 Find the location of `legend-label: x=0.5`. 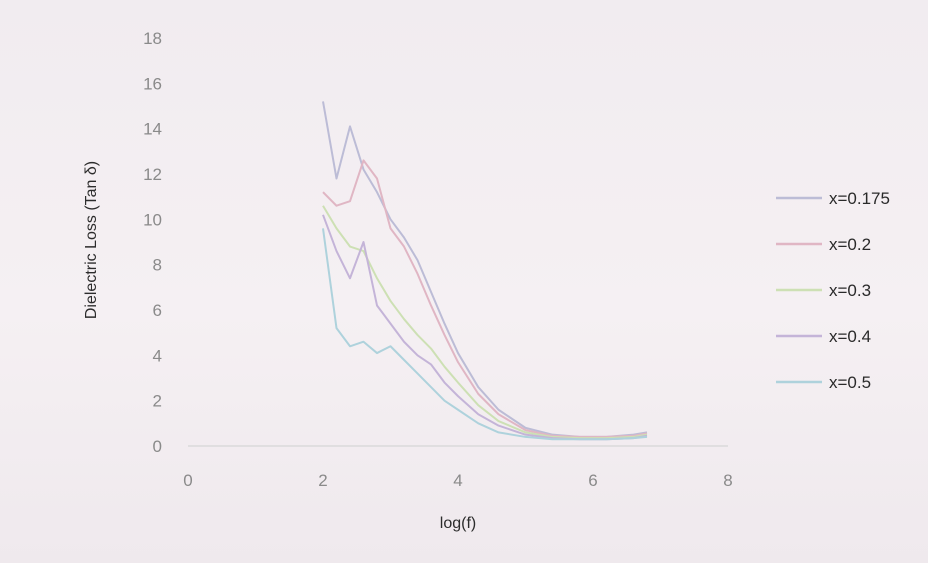

legend-label: x=0.5 is located at coordinates (850, 382).